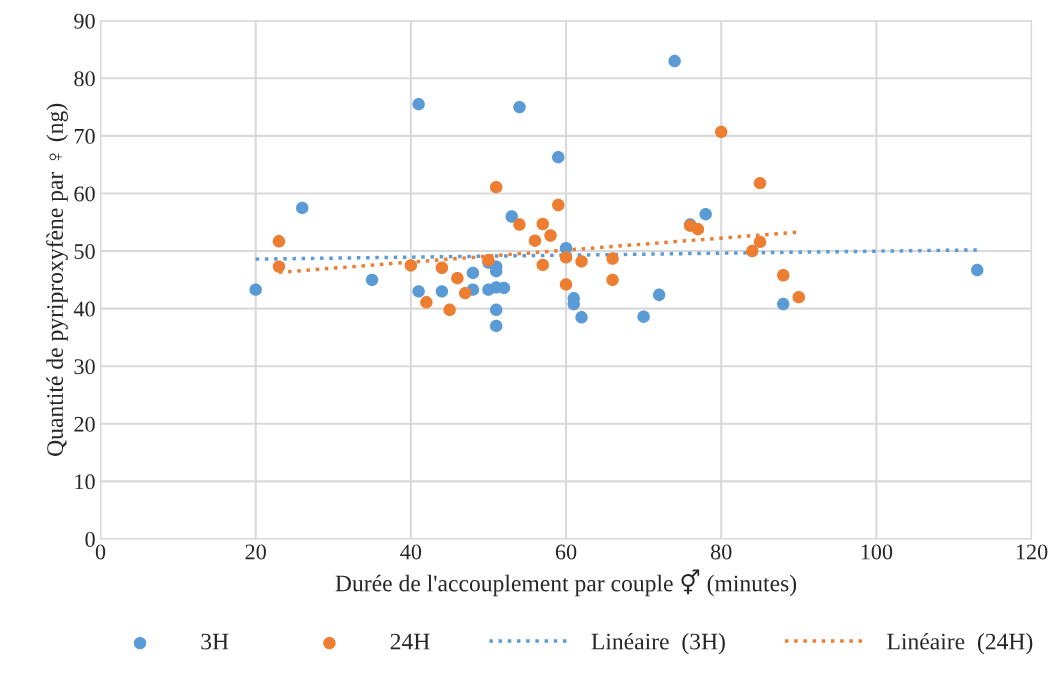  What do you see at coordinates (84, 251) in the screenshot?
I see `y-tick-label: 50` at bounding box center [84, 251].